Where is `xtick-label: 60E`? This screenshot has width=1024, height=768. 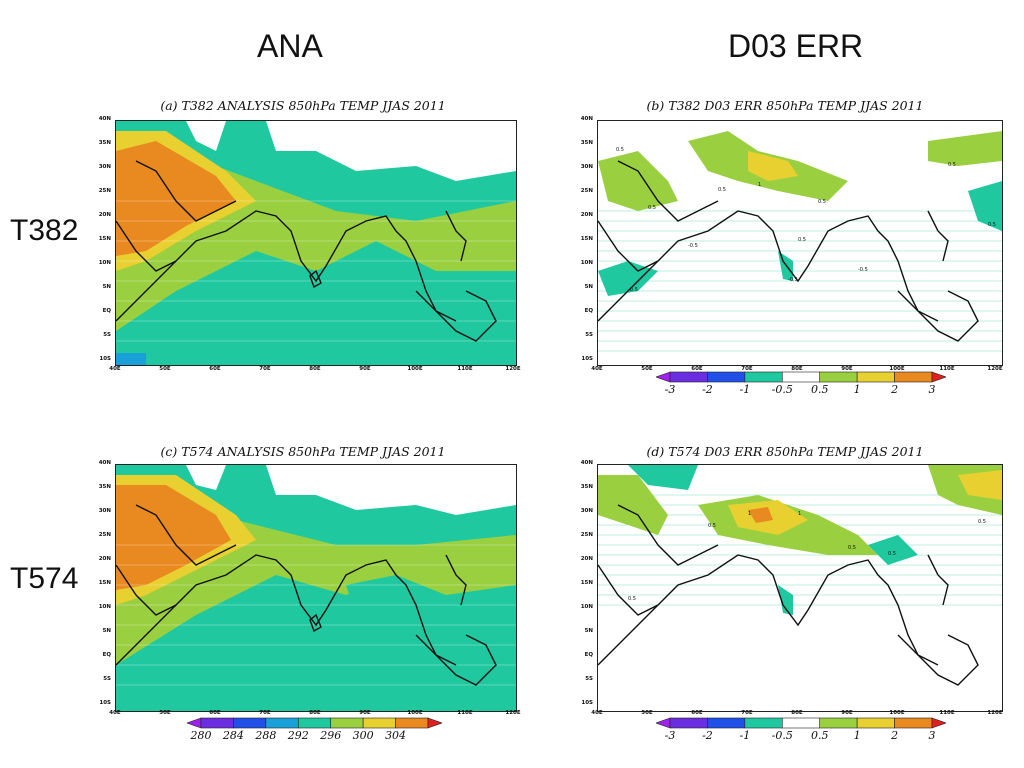
xtick-label: 60E is located at coordinates (697, 713).